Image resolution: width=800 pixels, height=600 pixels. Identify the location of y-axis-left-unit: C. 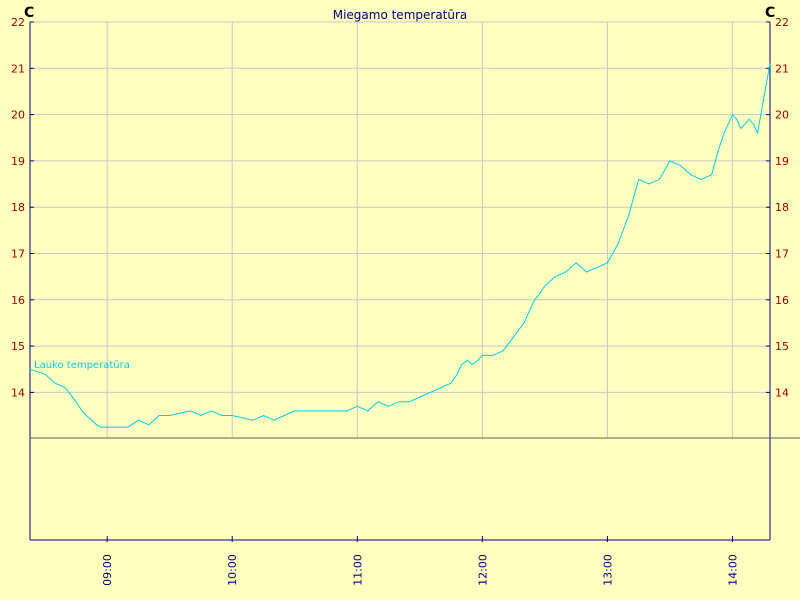
(29, 13).